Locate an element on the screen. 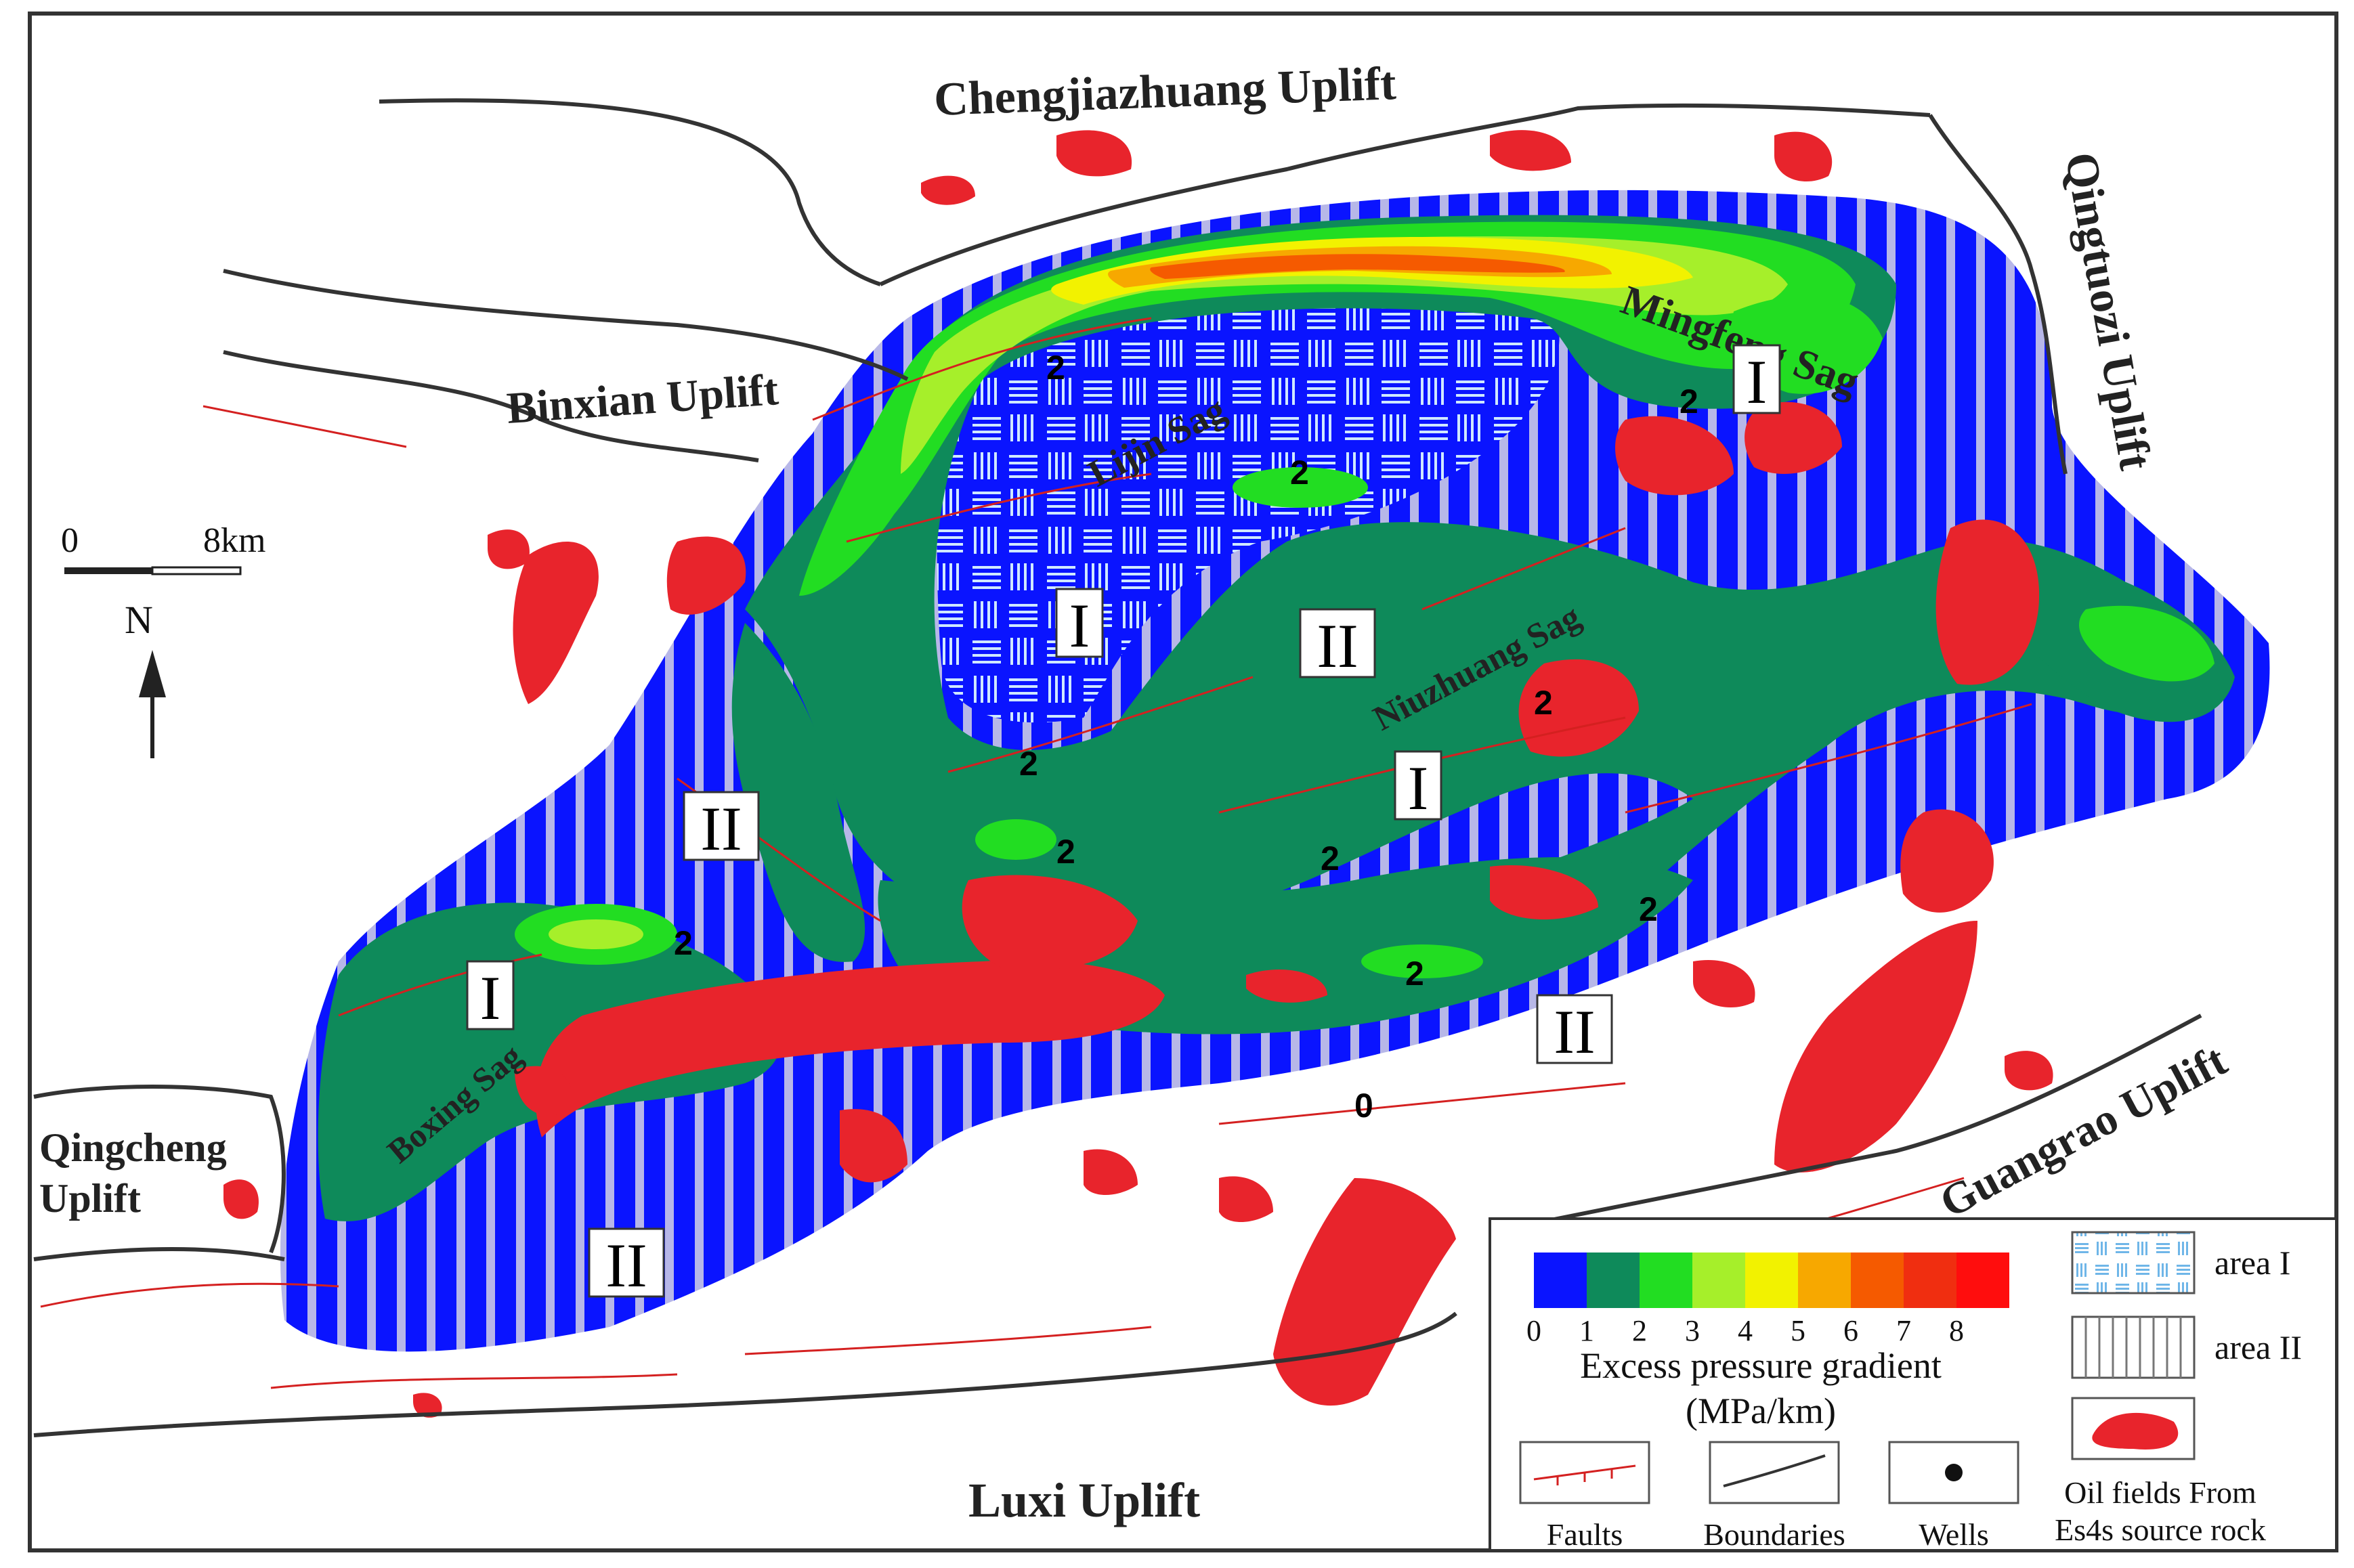 The height and width of the screenshot is (1568, 2354). wells-label: Wells is located at coordinates (1954, 1534).